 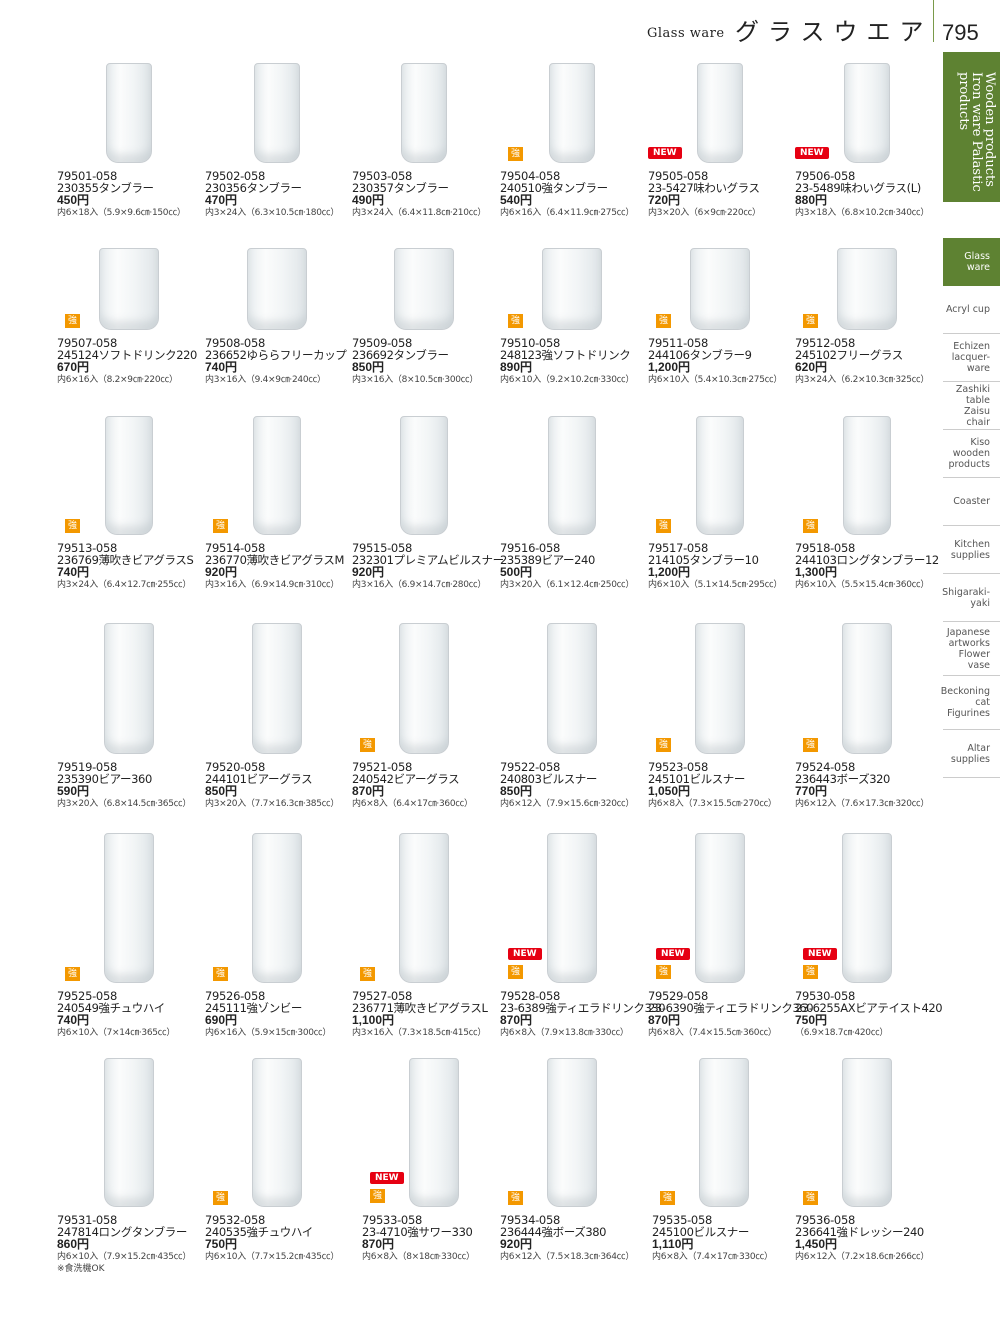 I want to click on product-code: 79519-058, so click(x=87, y=767).